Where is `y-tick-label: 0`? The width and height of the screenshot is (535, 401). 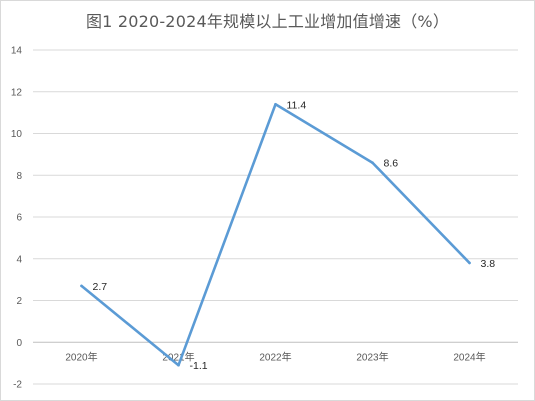
y-tick-label: 0 is located at coordinates (19, 343).